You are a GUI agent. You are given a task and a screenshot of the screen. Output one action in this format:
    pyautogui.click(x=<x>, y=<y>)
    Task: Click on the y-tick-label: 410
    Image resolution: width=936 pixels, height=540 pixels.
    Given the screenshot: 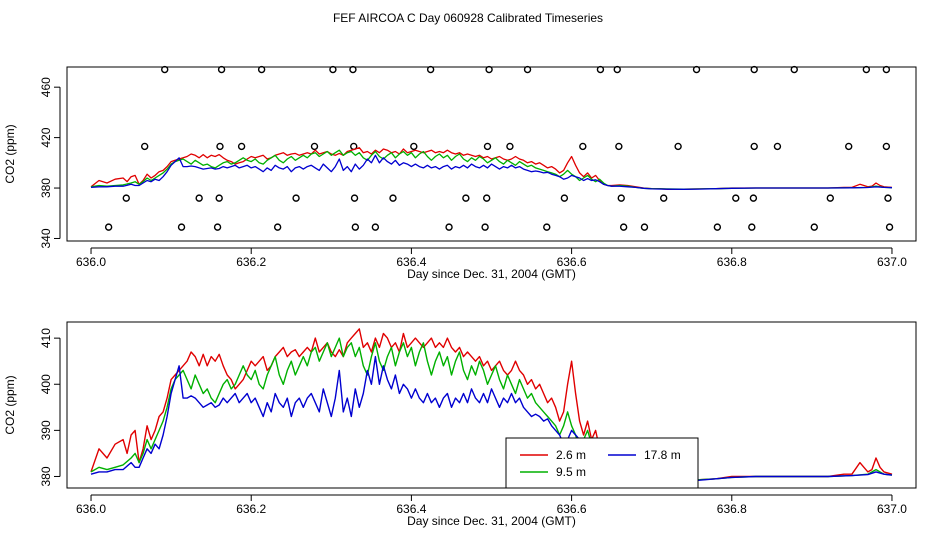 What is the action you would take?
    pyautogui.click(x=46, y=338)
    